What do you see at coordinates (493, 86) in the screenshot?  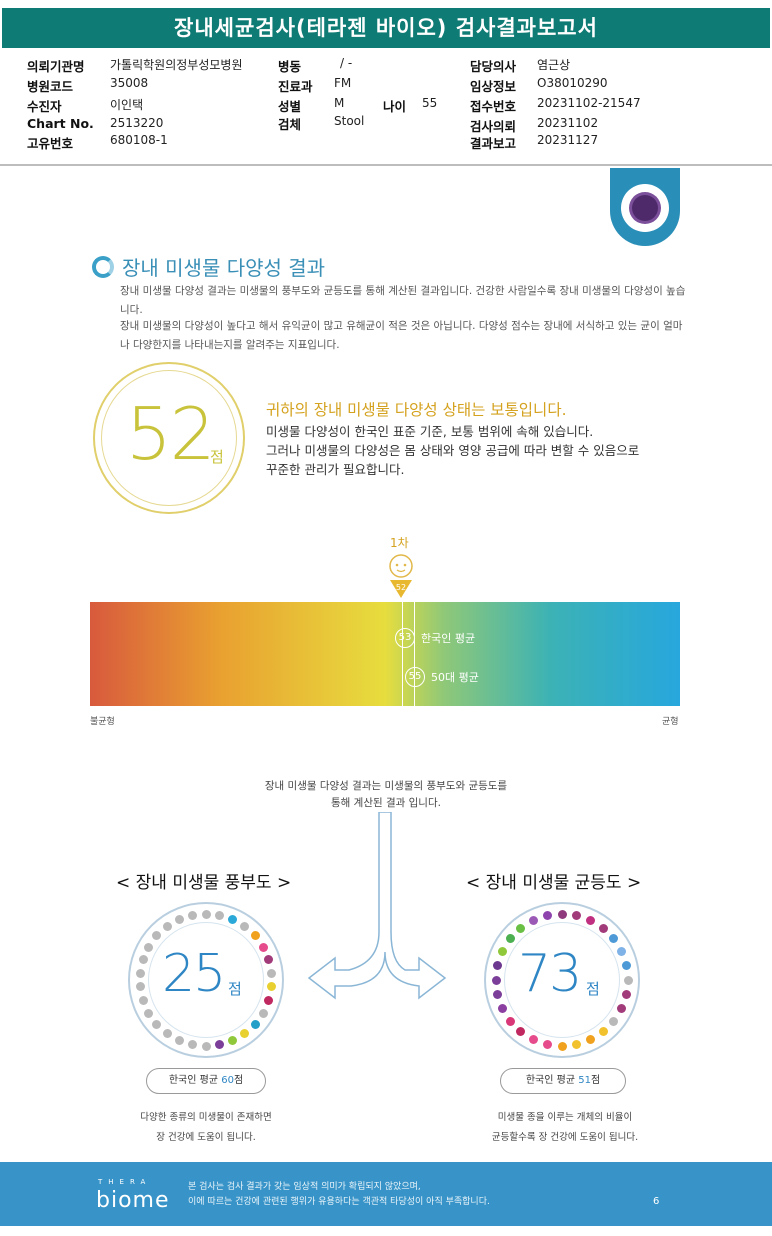 I see `info-label: 임상정보` at bounding box center [493, 86].